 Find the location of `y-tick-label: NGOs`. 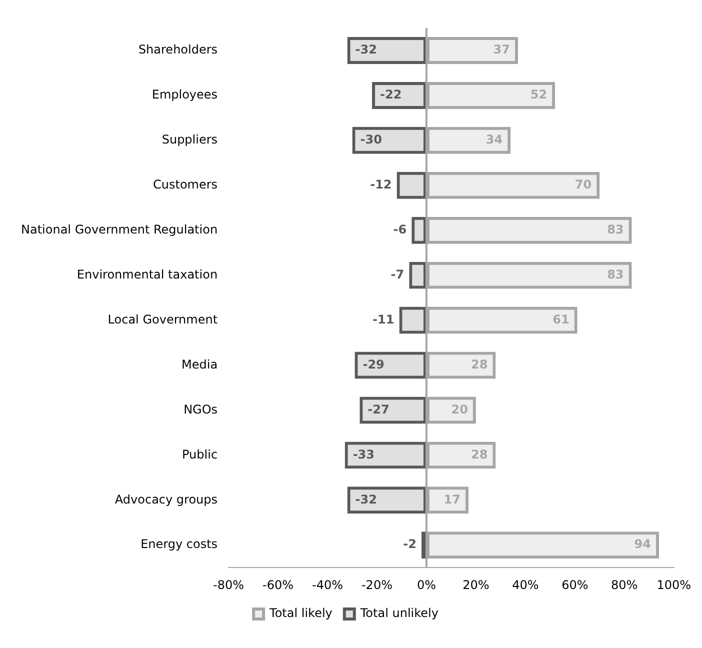

y-tick-label: NGOs is located at coordinates (201, 409).